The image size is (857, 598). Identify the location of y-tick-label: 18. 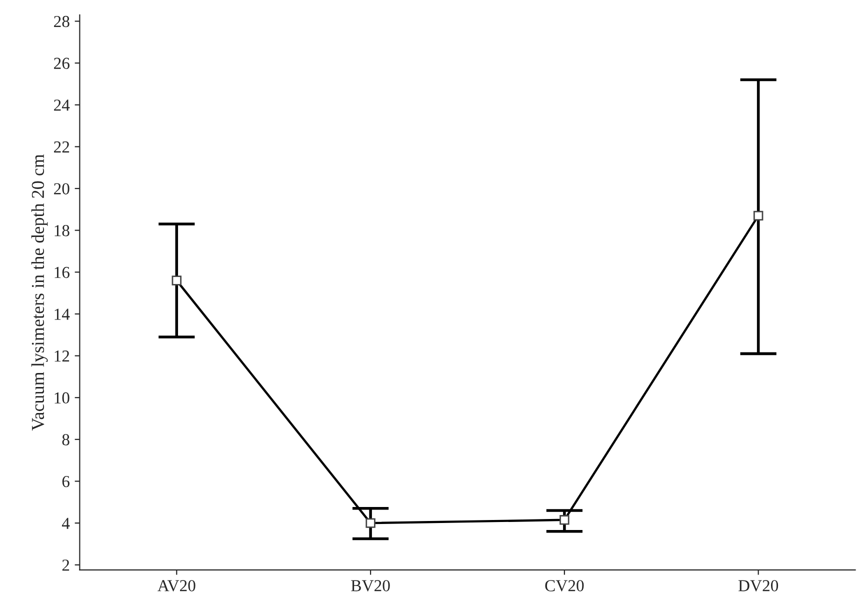
(62, 230).